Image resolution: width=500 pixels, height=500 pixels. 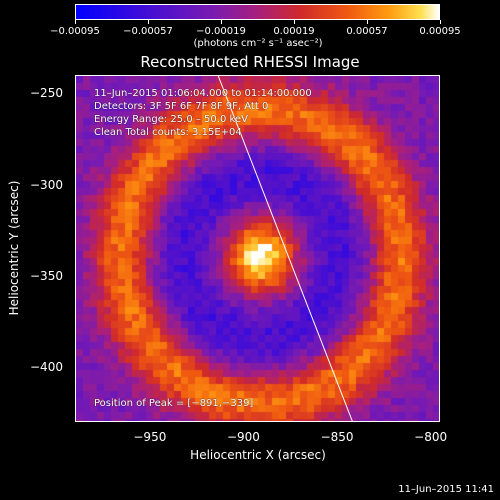 What do you see at coordinates (148, 31) in the screenshot?
I see `colorbar-tick-label: −0.00057` at bounding box center [148, 31].